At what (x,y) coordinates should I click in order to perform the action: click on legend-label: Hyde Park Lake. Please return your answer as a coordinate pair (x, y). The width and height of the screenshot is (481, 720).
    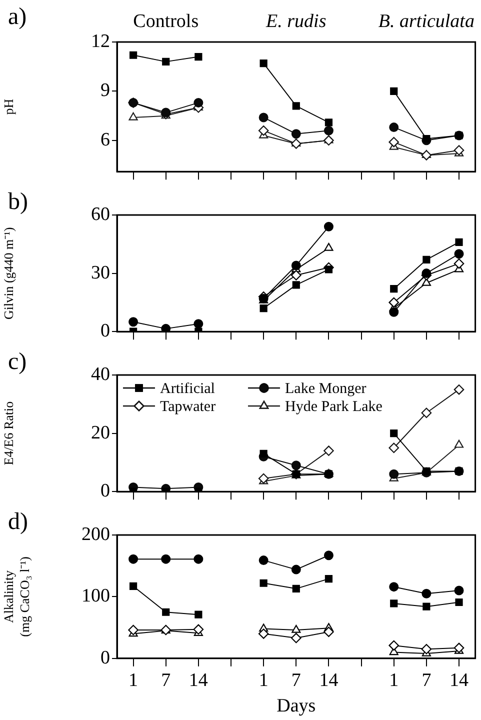
    Looking at the image, I should click on (334, 406).